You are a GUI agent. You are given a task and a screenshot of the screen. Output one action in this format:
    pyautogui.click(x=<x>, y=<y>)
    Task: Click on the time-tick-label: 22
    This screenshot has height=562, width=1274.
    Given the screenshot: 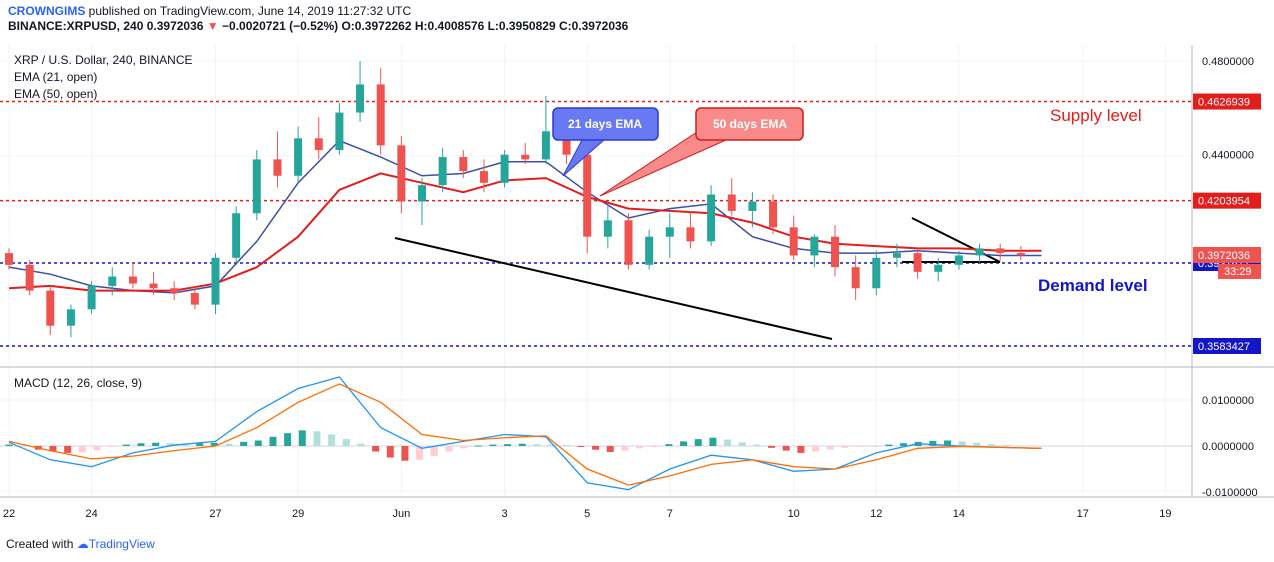 What is the action you would take?
    pyautogui.click(x=9, y=514)
    